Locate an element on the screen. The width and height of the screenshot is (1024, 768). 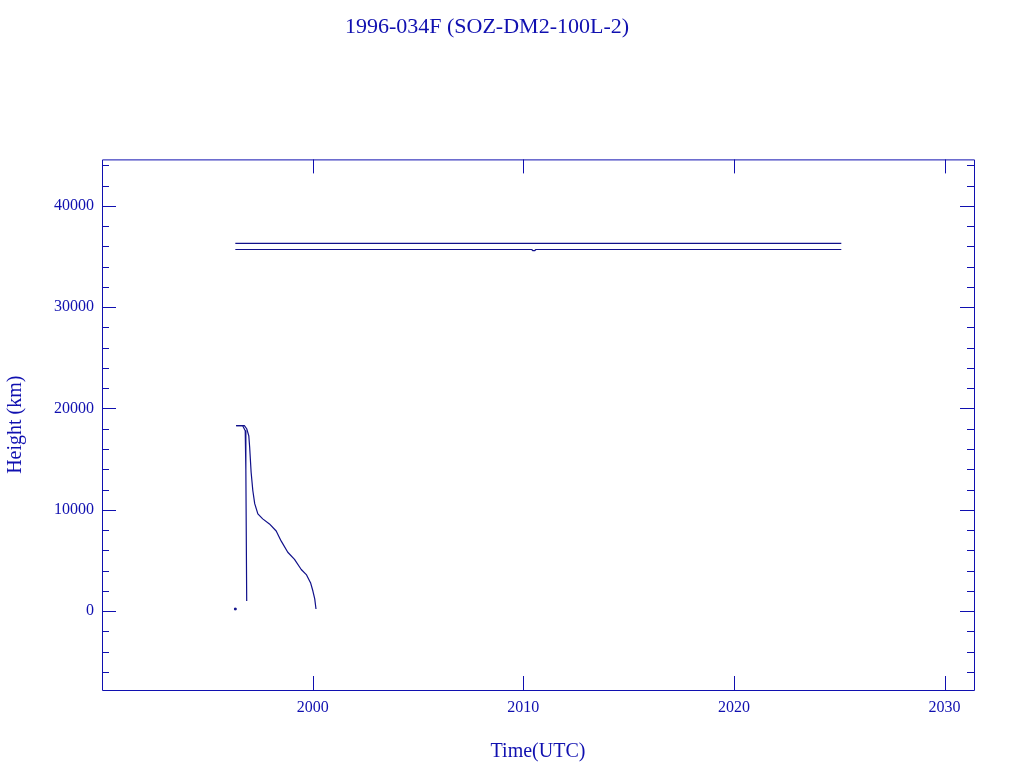
y-tick-label: 0 is located at coordinates (90, 610).